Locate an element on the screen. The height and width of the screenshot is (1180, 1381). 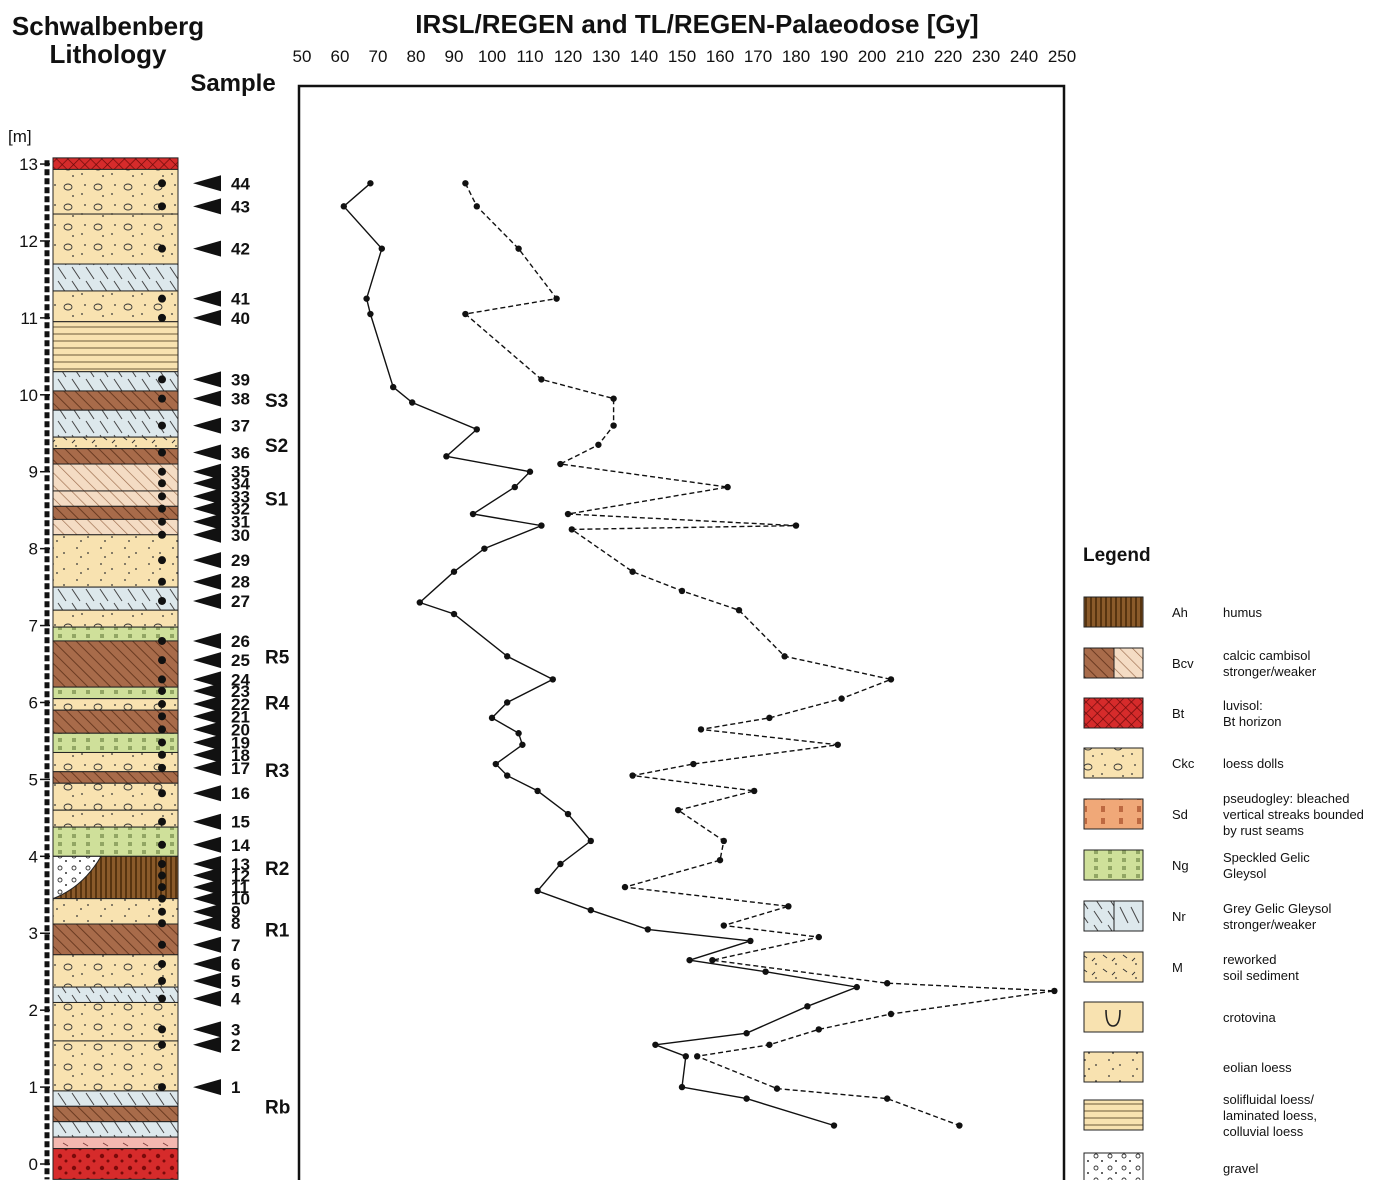
depth-tick-label: 7 is located at coordinates (33, 626).